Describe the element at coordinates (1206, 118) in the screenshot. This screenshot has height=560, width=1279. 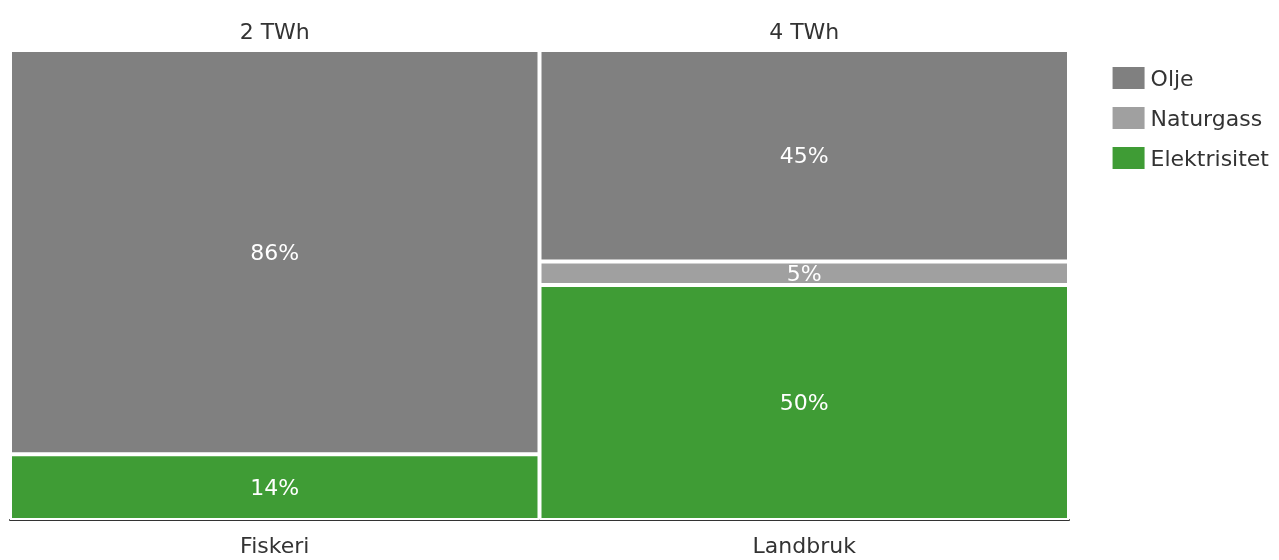
I see `legend-label: Naturgass` at that location.